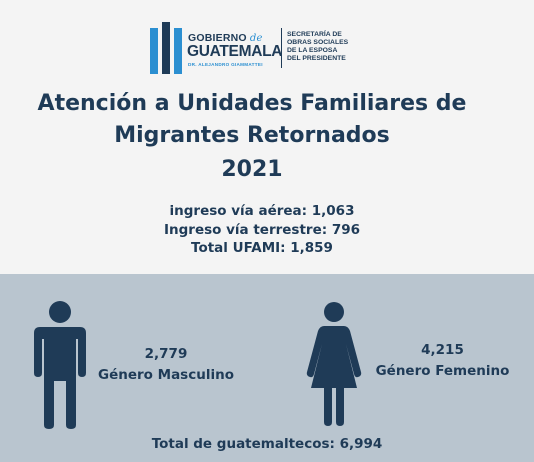  I want to click on logo-president-name: DR. ALEJANDRO GIAMMATTEI, so click(225, 64).